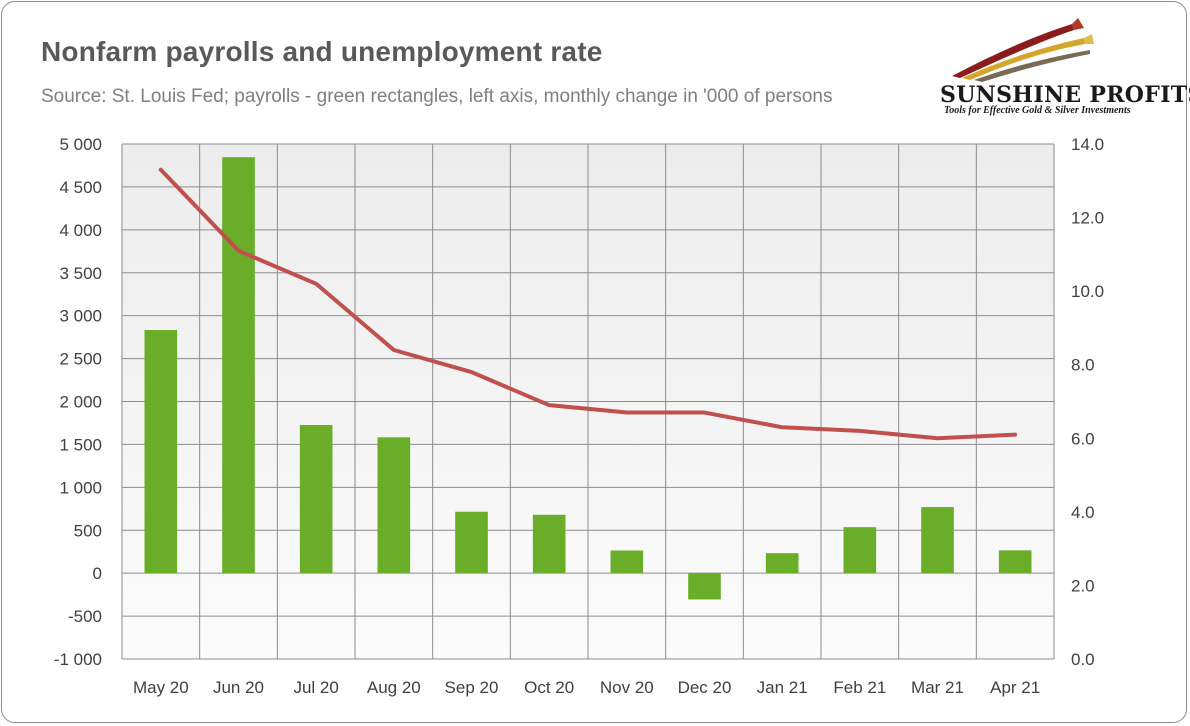 The width and height of the screenshot is (1190, 726). Describe the element at coordinates (80, 359) in the screenshot. I see `left-axis-tick-label: 2 500` at that location.